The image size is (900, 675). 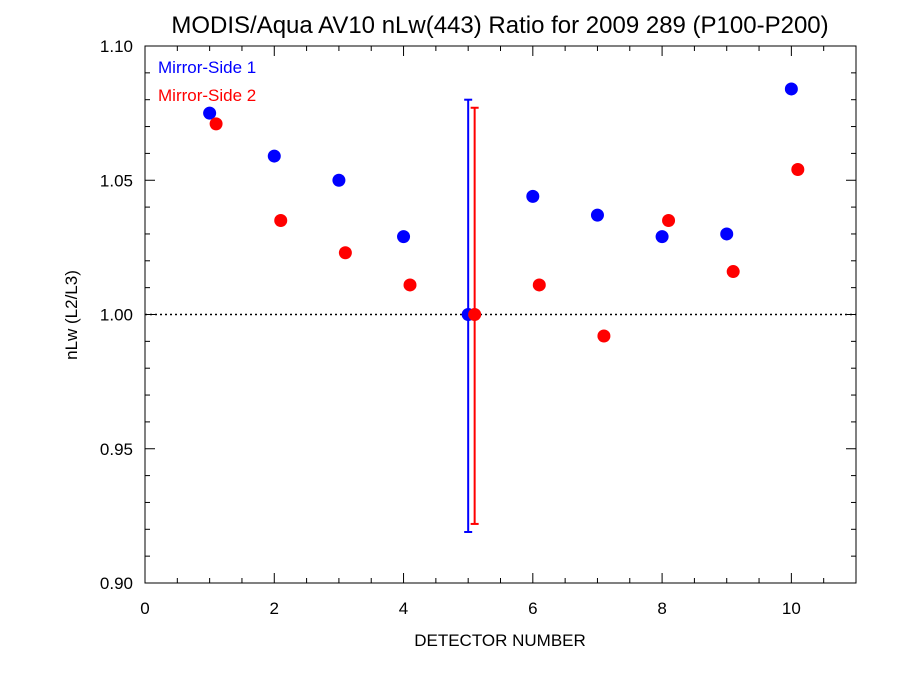 What do you see at coordinates (144, 608) in the screenshot?
I see `x-tick-label: 0` at bounding box center [144, 608].